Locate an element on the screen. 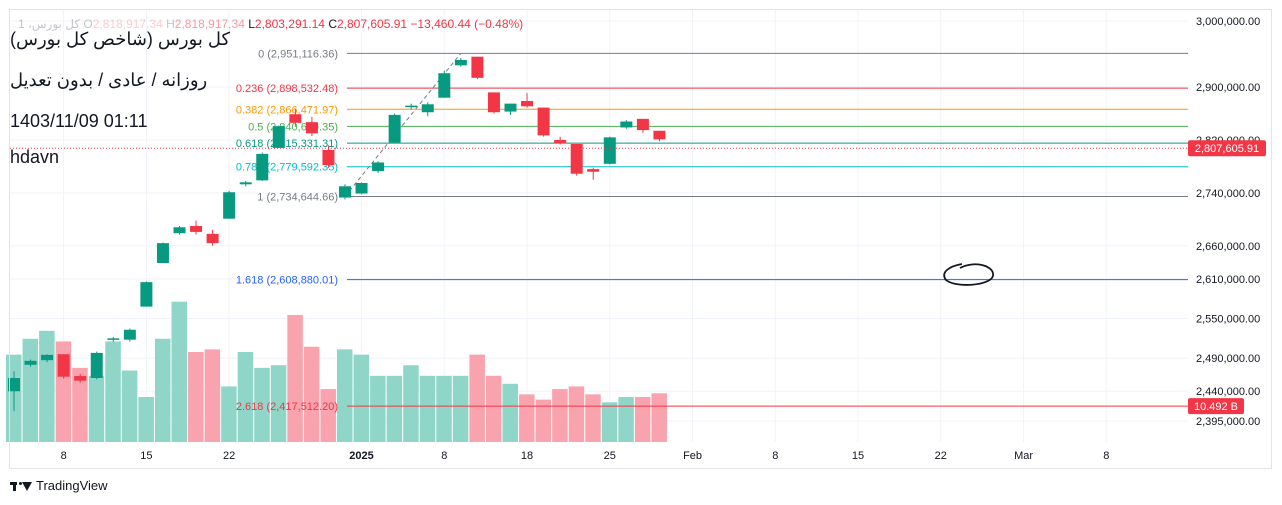 Image resolution: width=1282 pixels, height=505 pixels. close-label: C is located at coordinates (332, 24).